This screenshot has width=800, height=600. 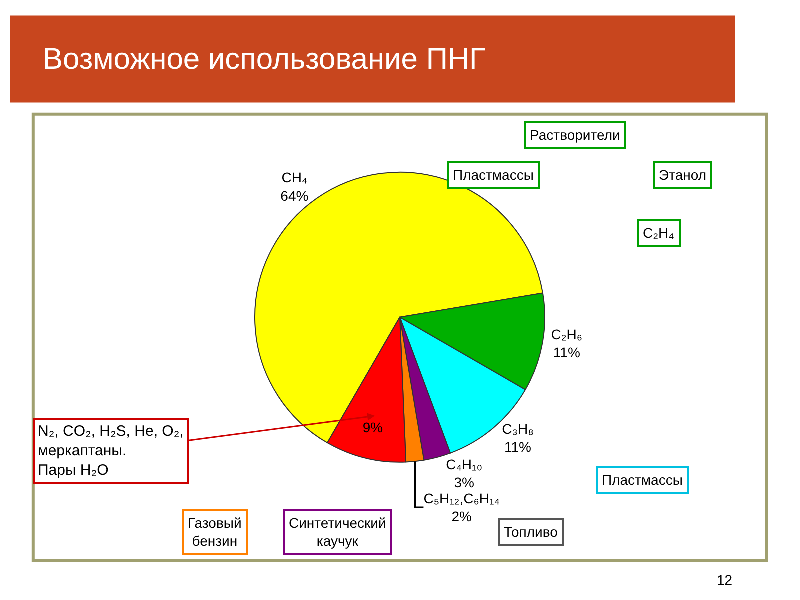 I want to click on text: Растворители, so click(x=575, y=135).